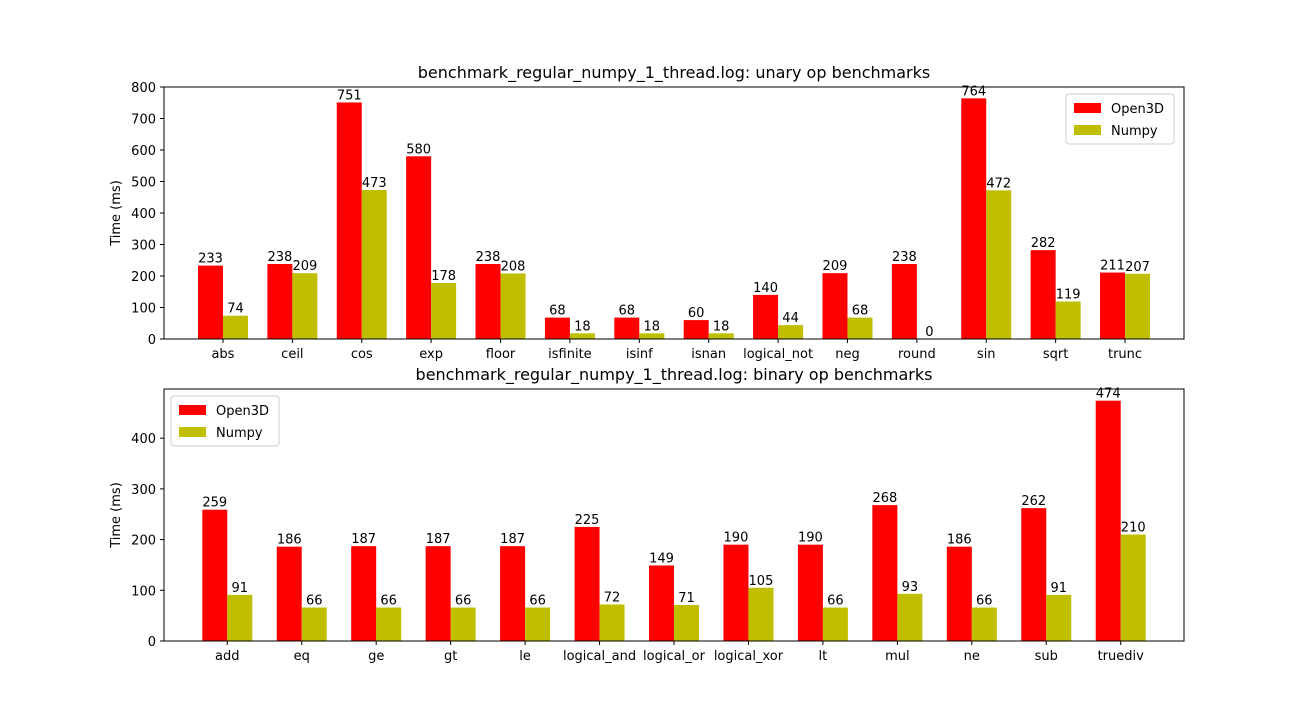  Describe the element at coordinates (582, 336) in the screenshot. I see `bar-numpy-isfinite` at that location.